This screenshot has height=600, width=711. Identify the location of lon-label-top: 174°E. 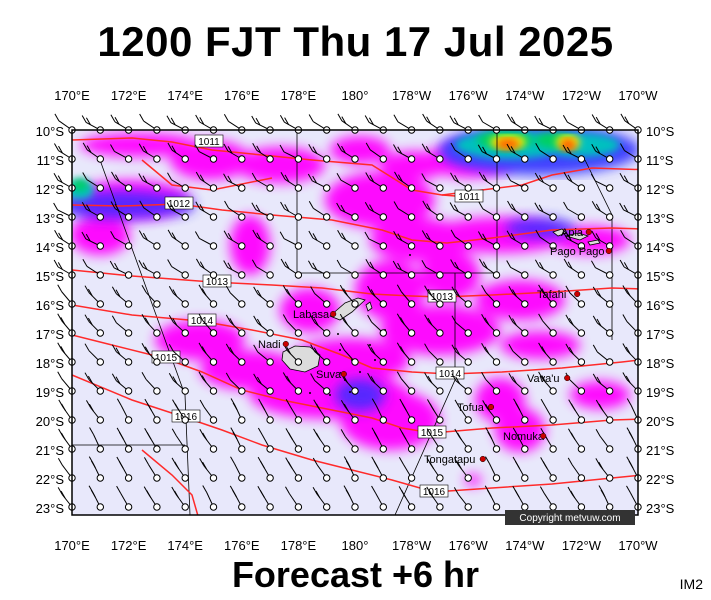
(185, 95).